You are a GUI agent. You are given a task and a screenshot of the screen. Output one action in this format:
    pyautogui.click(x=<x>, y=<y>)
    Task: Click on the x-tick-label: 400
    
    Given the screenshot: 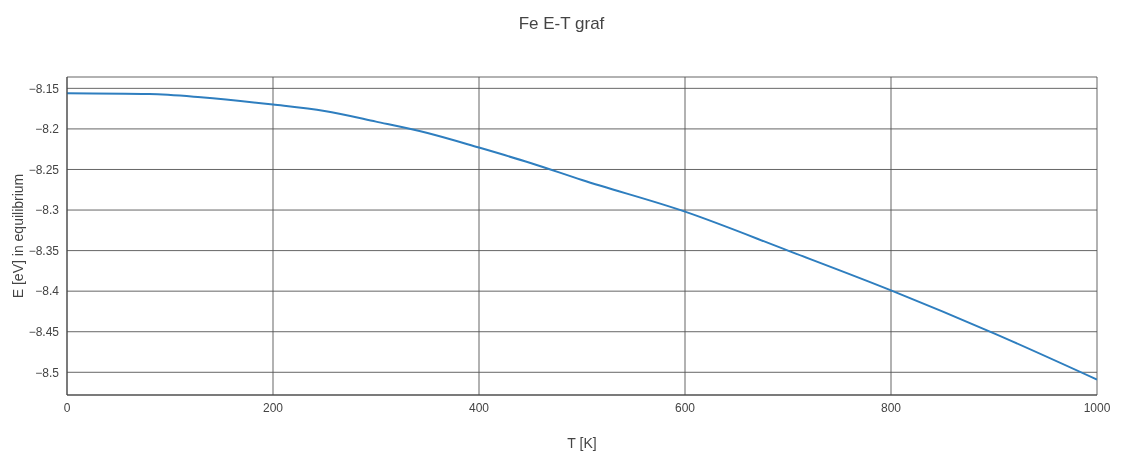 What is the action you would take?
    pyautogui.click(x=479, y=407)
    